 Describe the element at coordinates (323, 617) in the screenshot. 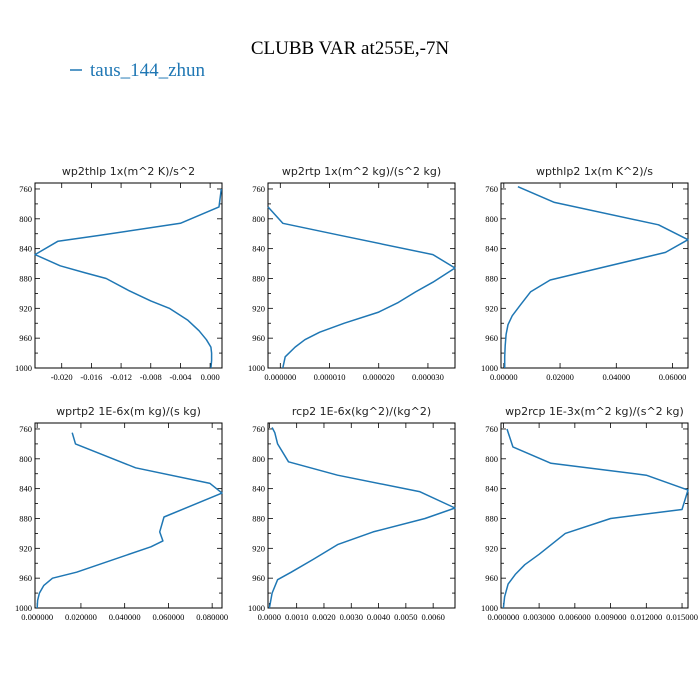

I see `x-tick-label: 0.0020` at that location.